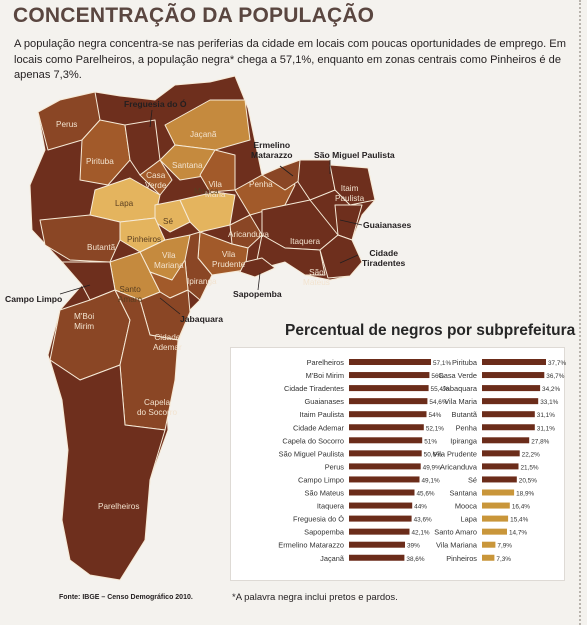  What do you see at coordinates (100, 161) in the screenshot?
I see `map-label-pirituba: Pirituba` at bounding box center [100, 161].